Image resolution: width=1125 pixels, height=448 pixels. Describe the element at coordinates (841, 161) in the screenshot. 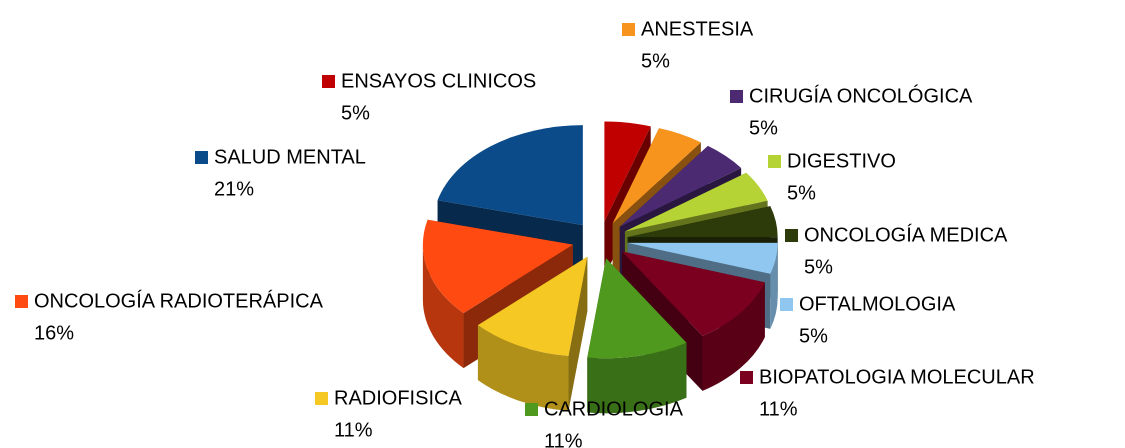

I see `slice-label: DIGESTIVO` at that location.